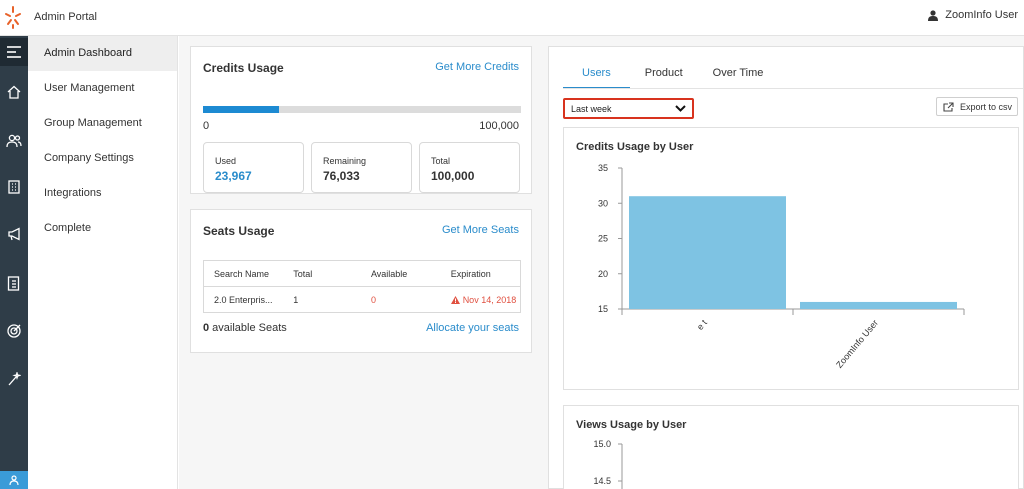  What do you see at coordinates (13, 17) in the screenshot?
I see `zoominfo-logo` at bounding box center [13, 17].